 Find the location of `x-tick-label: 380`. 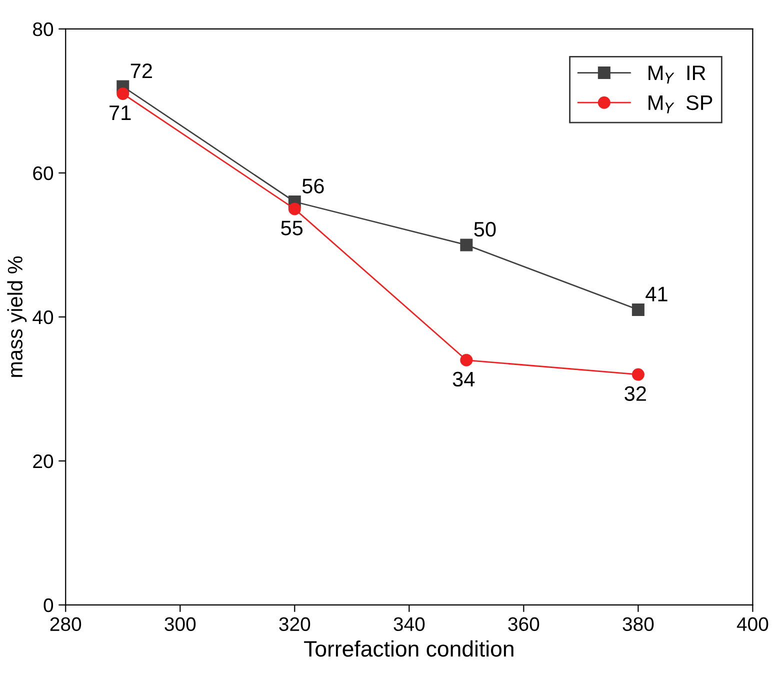

x-tick-label: 380 is located at coordinates (638, 624).